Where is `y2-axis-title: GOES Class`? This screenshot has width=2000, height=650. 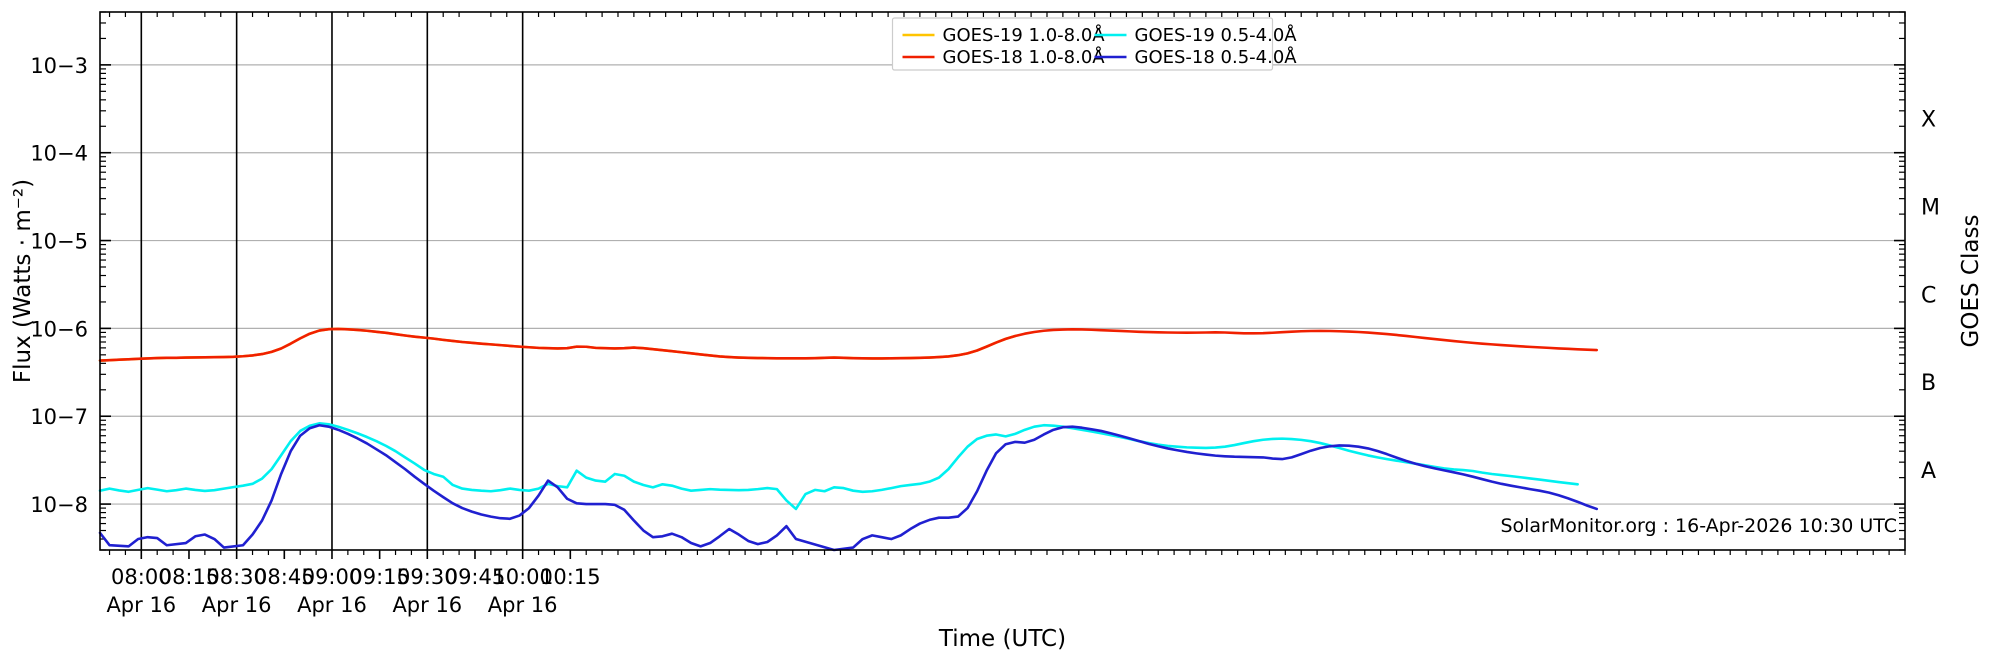
y2-axis-title: GOES Class is located at coordinates (1971, 281).